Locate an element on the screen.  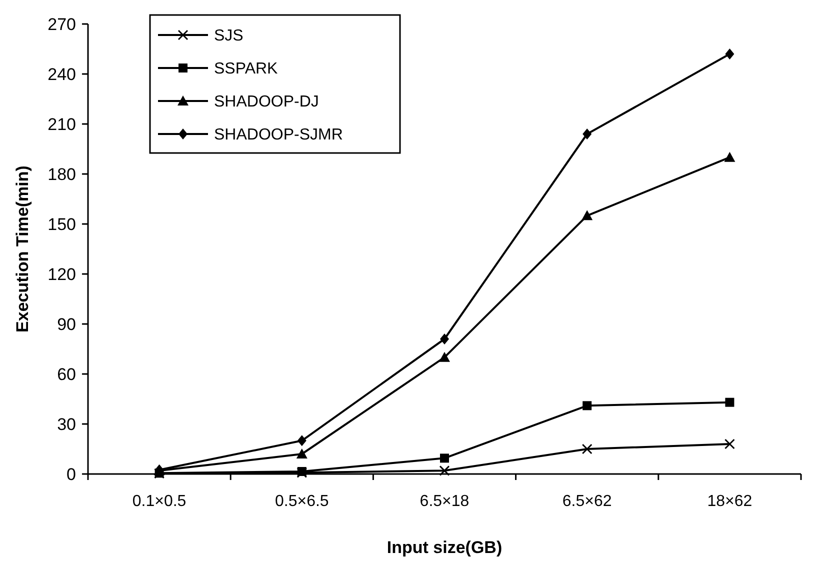
x-tick-label: 18×62 is located at coordinates (729, 501).